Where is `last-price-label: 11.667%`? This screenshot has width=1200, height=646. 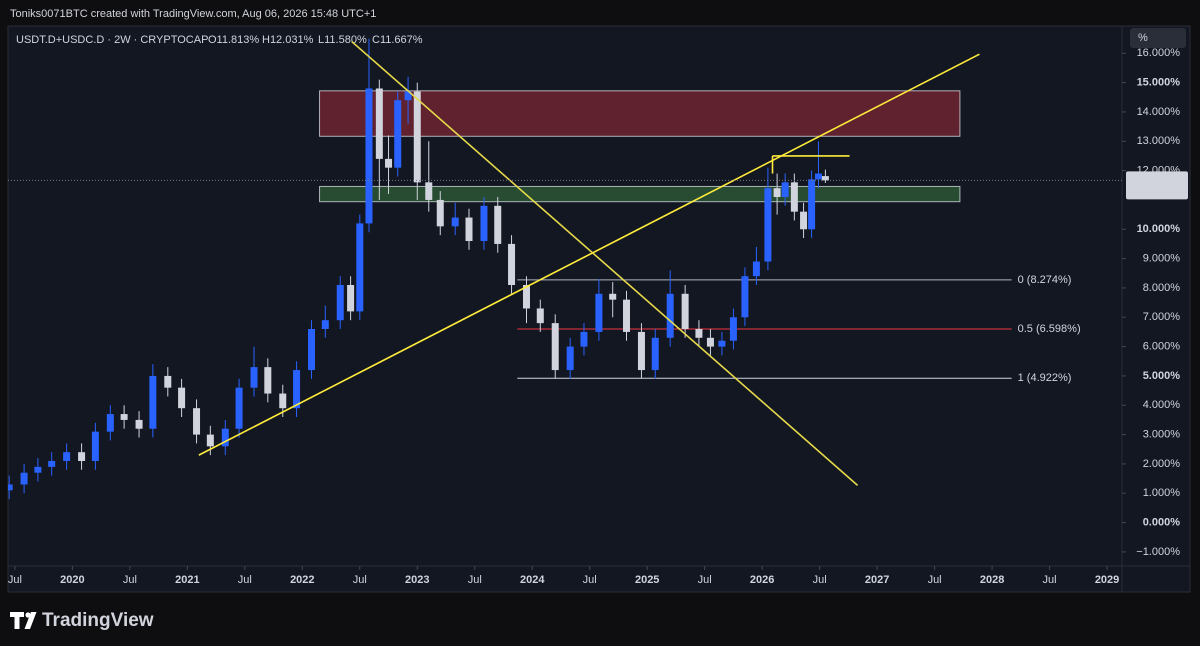
last-price-label: 11.667% is located at coordinates (1162, 179).